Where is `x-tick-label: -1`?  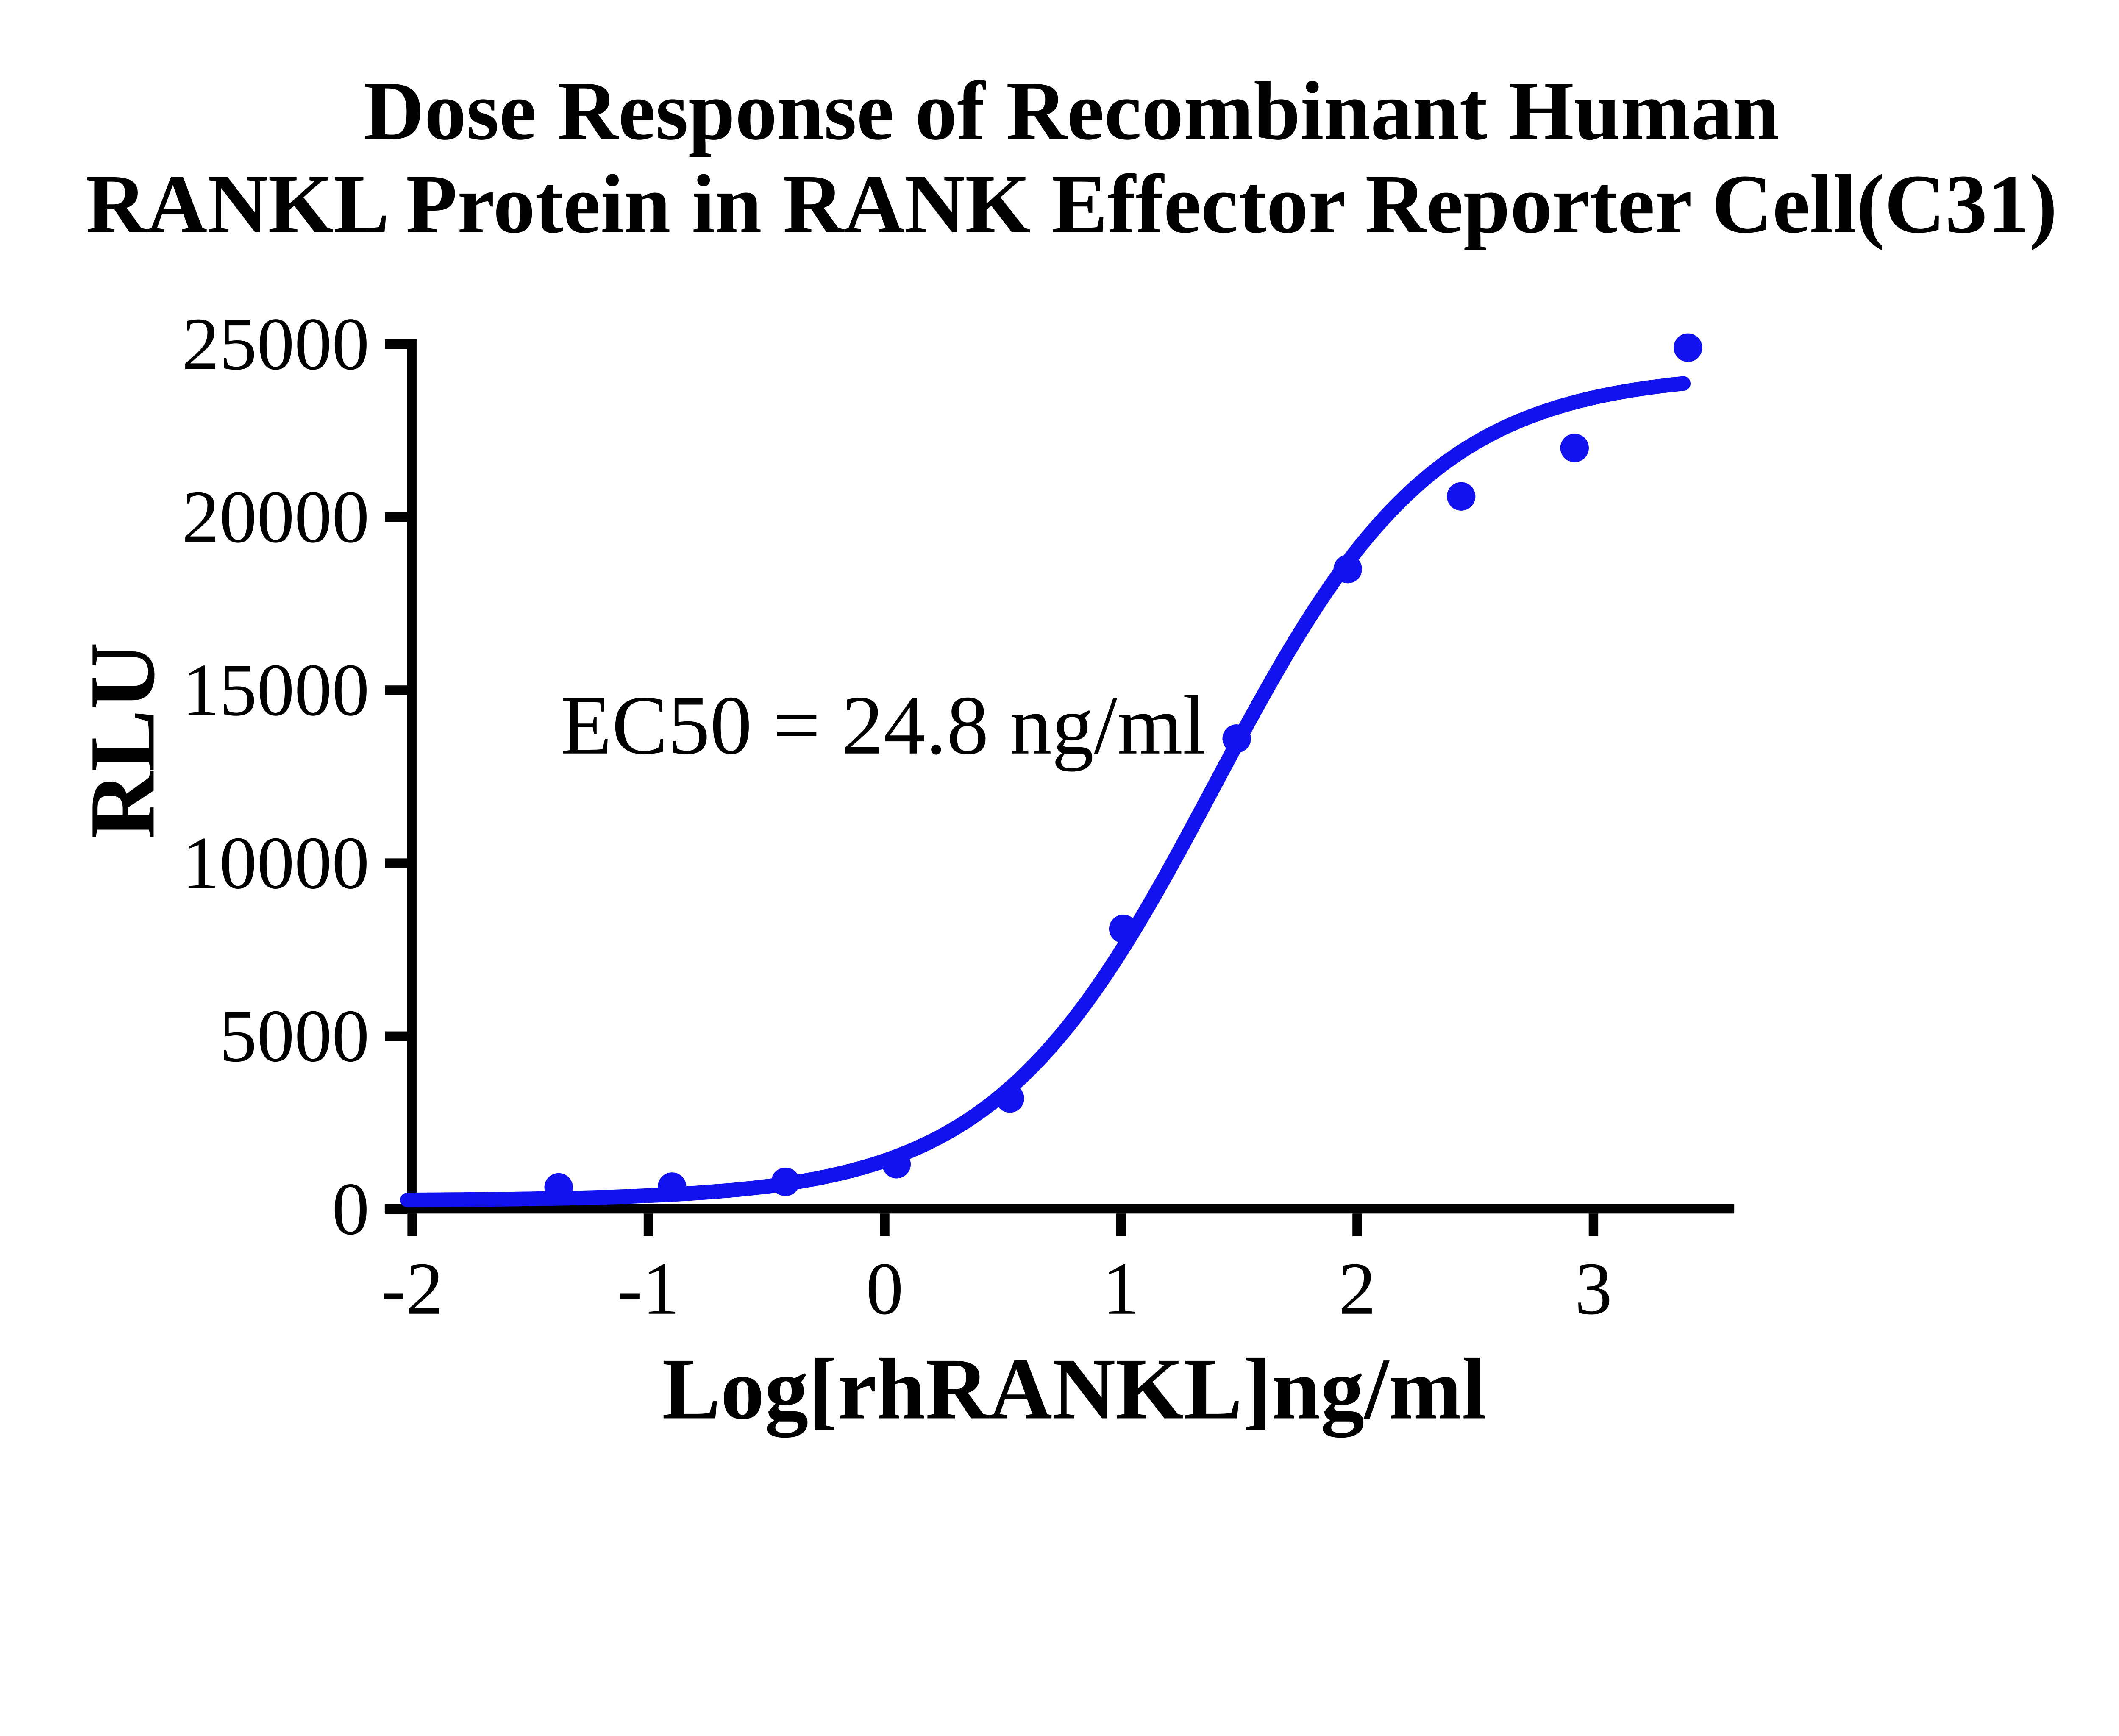
x-tick-label: -1 is located at coordinates (648, 1288).